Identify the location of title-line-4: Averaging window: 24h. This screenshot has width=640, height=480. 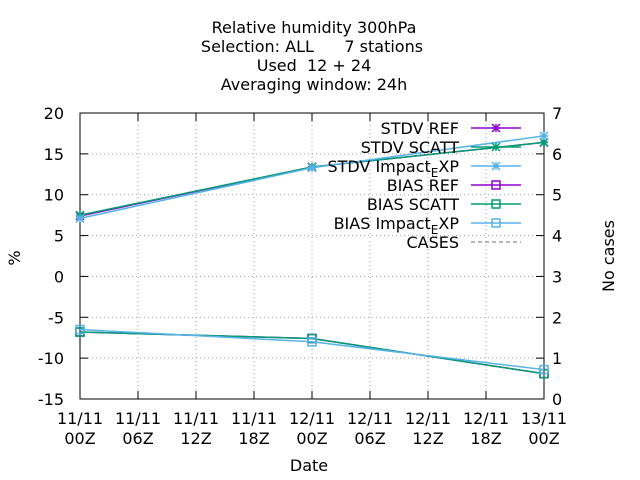
(314, 84).